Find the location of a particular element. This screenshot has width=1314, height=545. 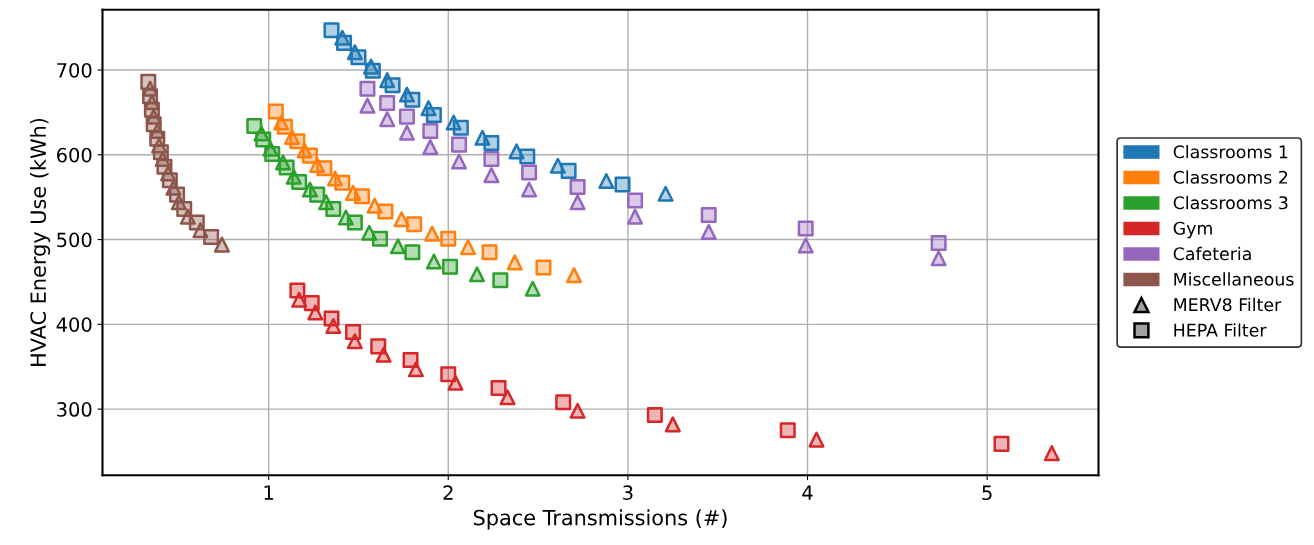

x-axis-title: Space Transmissions (#) is located at coordinates (600, 519).